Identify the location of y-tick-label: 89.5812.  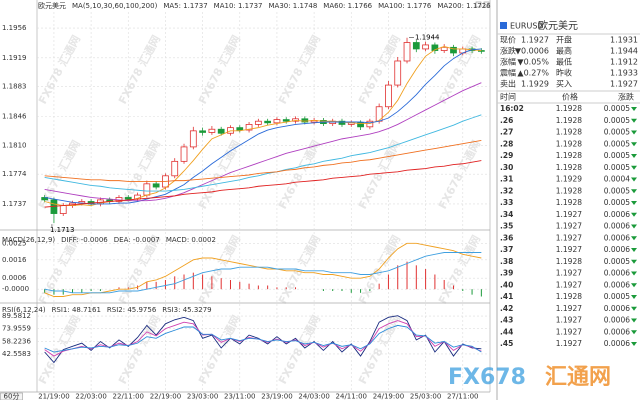
(16, 316).